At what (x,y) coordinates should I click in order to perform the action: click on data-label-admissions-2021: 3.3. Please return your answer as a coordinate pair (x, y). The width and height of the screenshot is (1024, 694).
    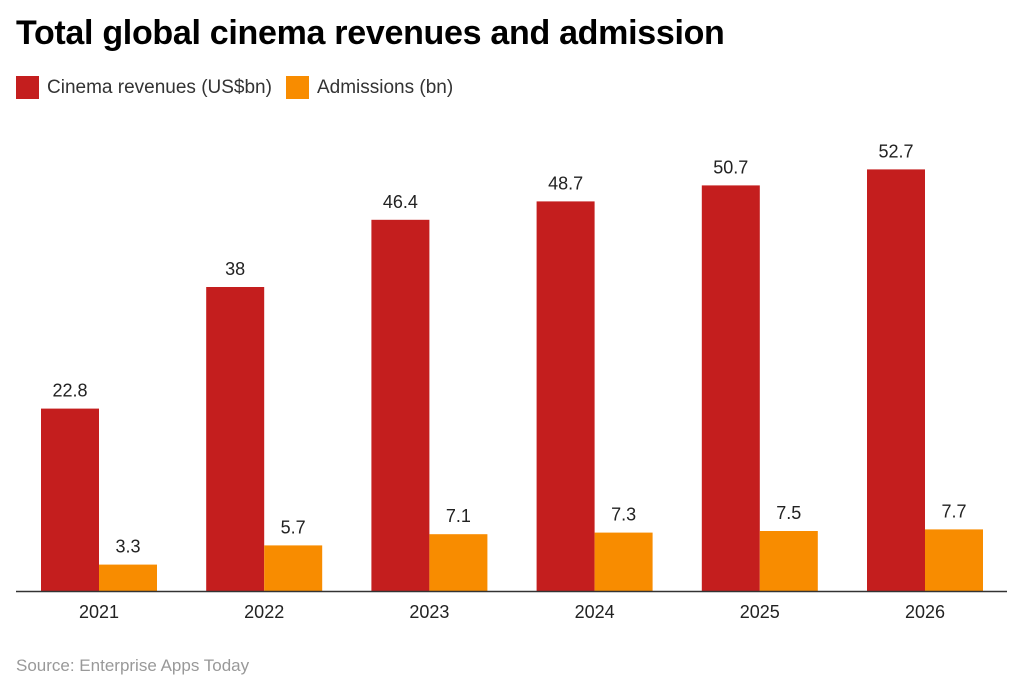
    Looking at the image, I should click on (127, 547).